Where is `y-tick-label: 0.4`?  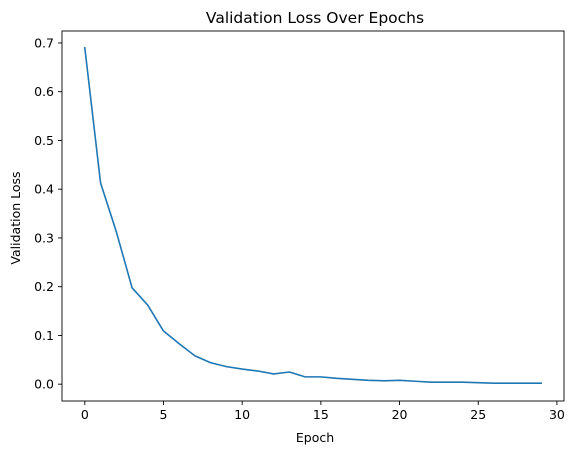
y-tick-label: 0.4 is located at coordinates (44, 189).